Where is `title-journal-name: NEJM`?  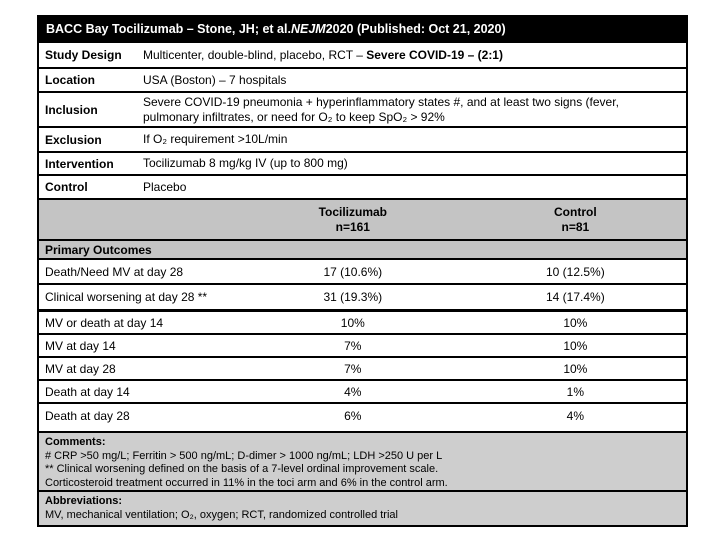 title-journal-name: NEJM is located at coordinates (308, 29).